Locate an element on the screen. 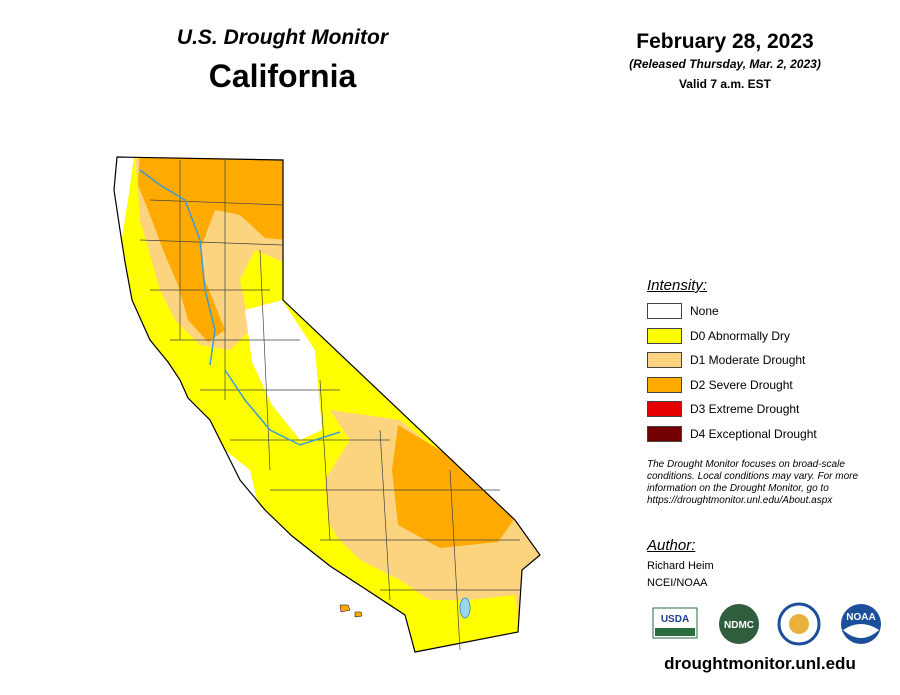  legend-label: D0 Abnormally Dry is located at coordinates (740, 335).